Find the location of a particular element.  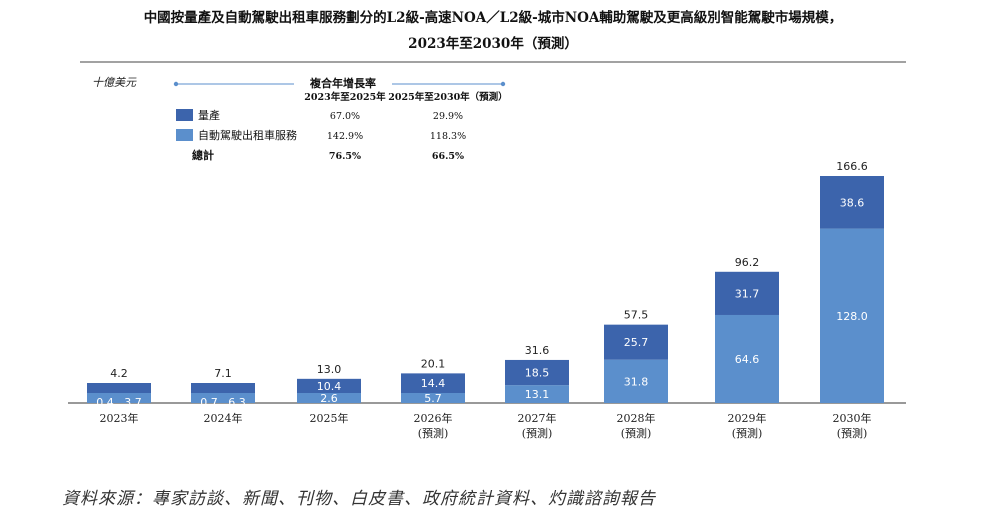

data-label-total: 4.2 is located at coordinates (119, 373).